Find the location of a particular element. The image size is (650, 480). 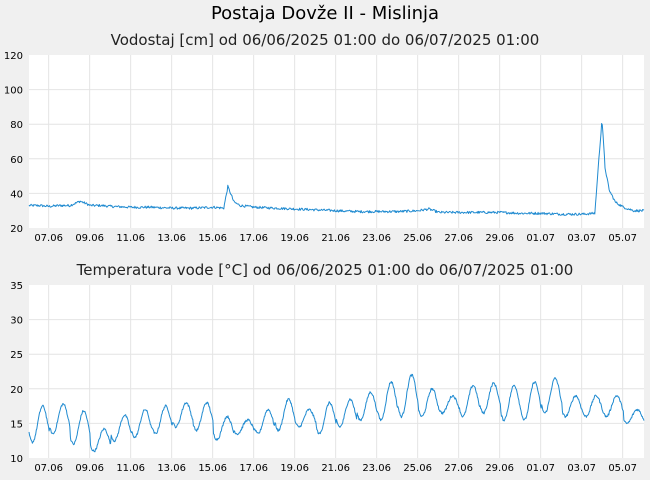

y-tick-label: 120 is located at coordinates (13, 56).